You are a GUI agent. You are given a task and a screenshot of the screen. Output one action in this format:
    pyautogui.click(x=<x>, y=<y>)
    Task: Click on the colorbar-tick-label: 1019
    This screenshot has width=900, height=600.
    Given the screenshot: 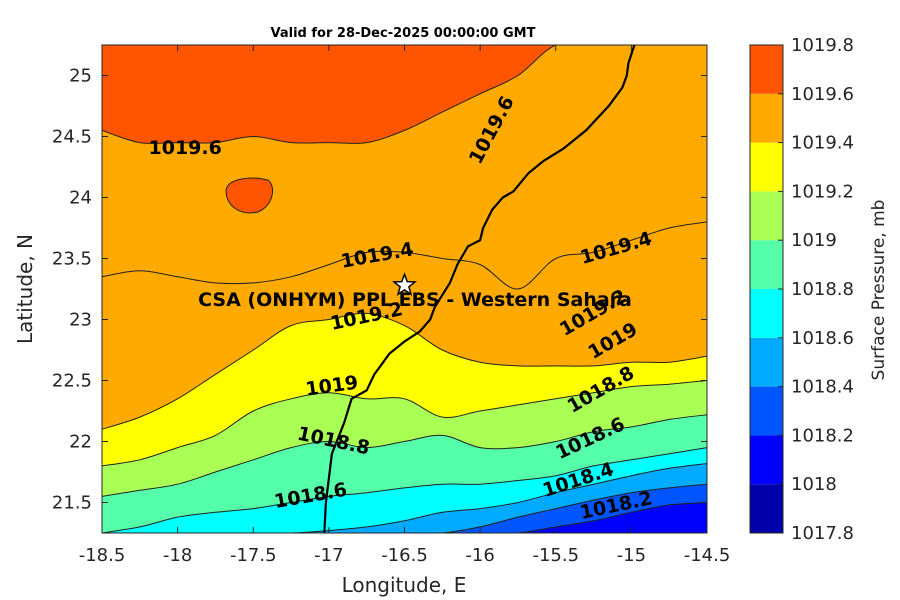 What is the action you would take?
    pyautogui.click(x=814, y=240)
    